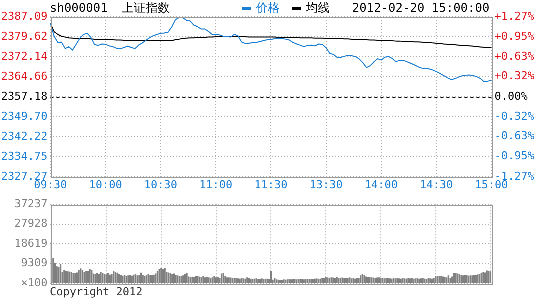 The height and width of the screenshot is (300, 545). What do you see at coordinates (317, 8) in the screenshot?
I see `legend-label: 均线` at bounding box center [317, 8].